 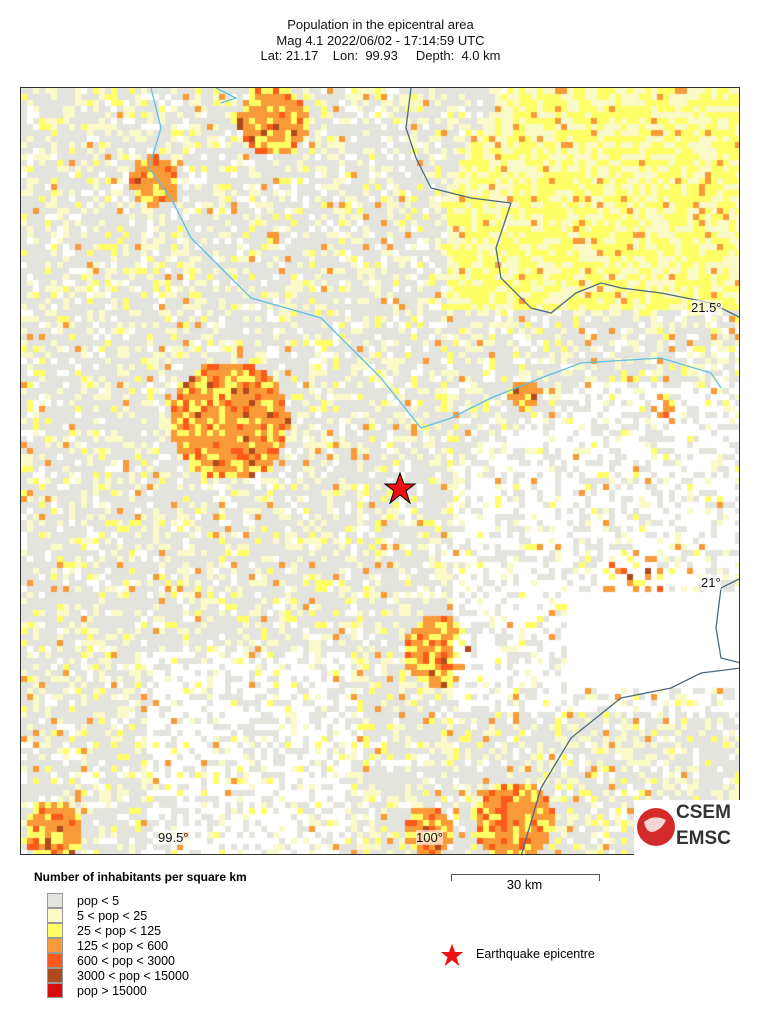 I want to click on legend-item: 25 < pop < 125, so click(x=104, y=930).